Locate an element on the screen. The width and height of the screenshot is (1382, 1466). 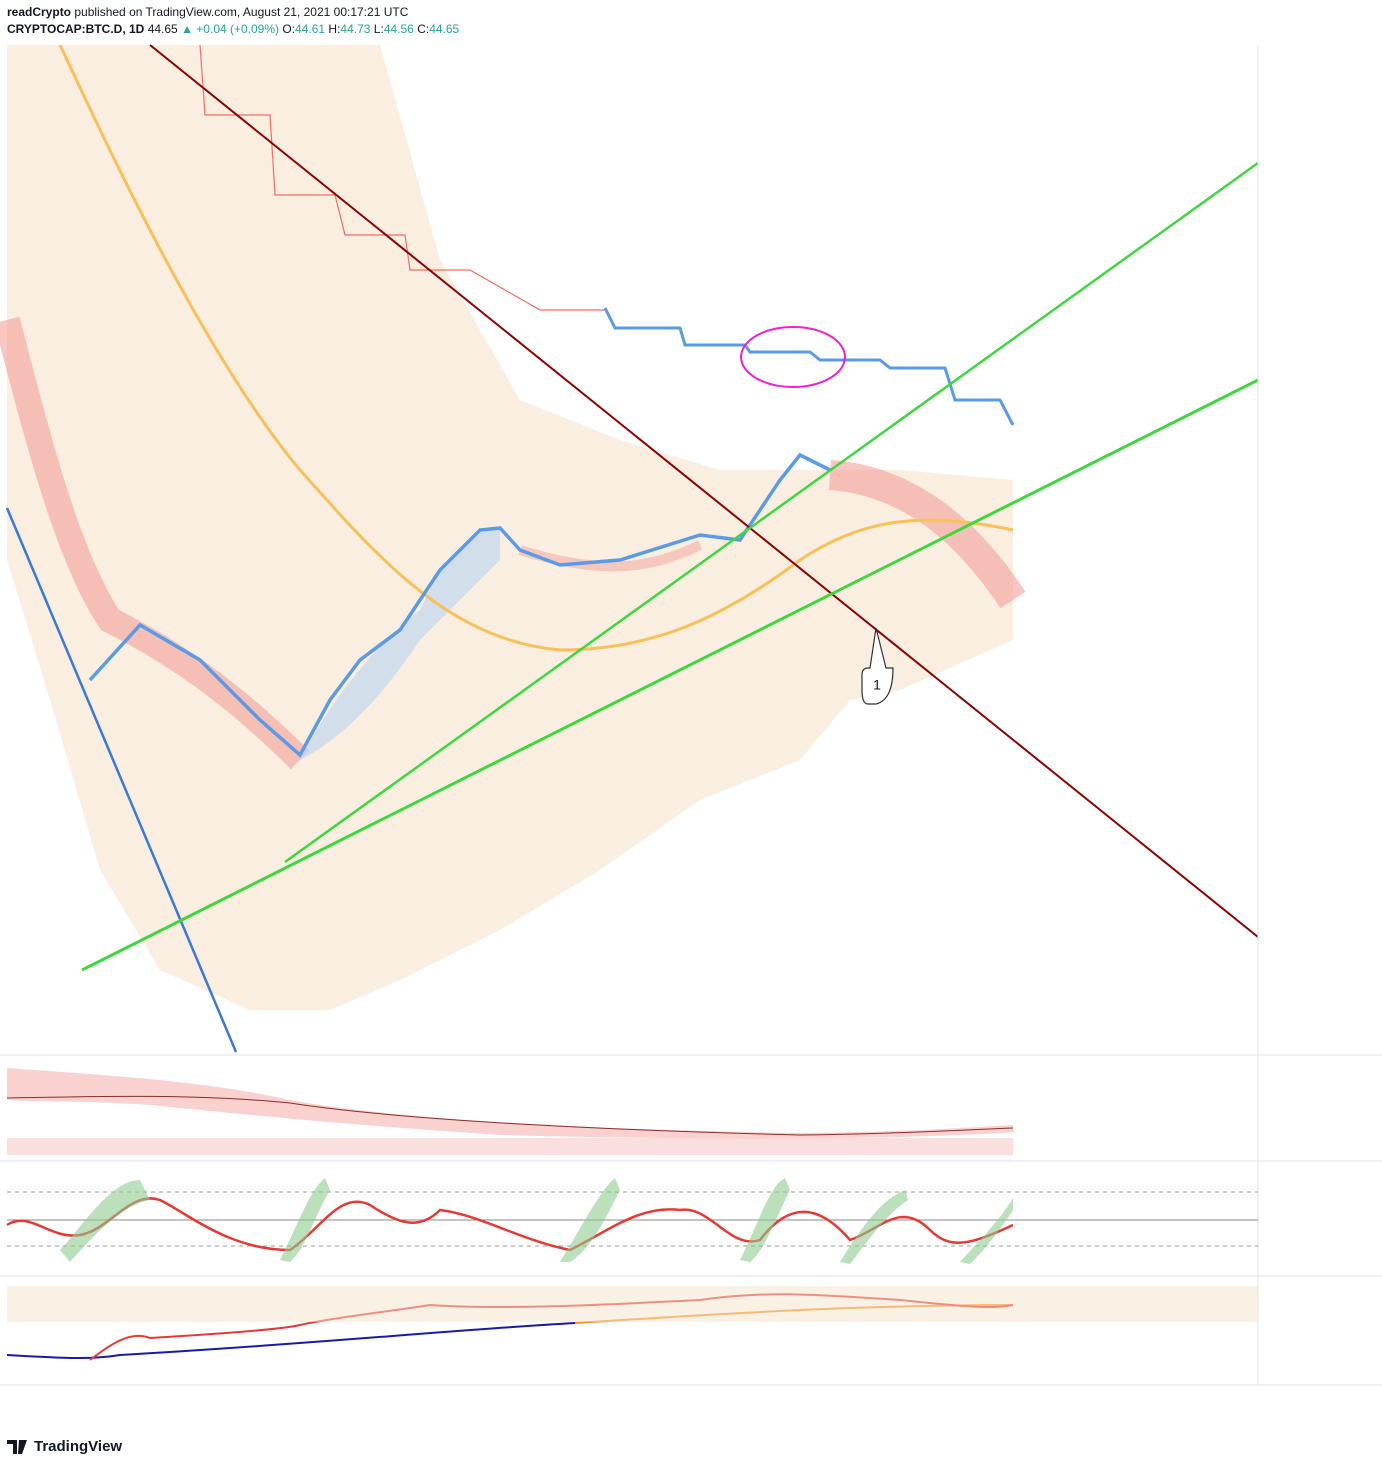
oscillator-line is located at coordinates (510, 1224).